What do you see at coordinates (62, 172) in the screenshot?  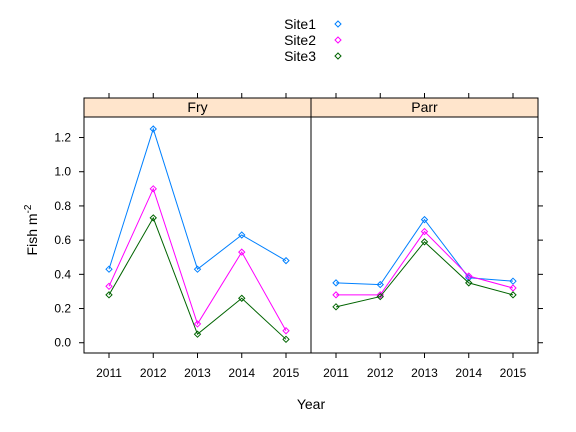 I see `y-tick-label: 1.0` at bounding box center [62, 172].